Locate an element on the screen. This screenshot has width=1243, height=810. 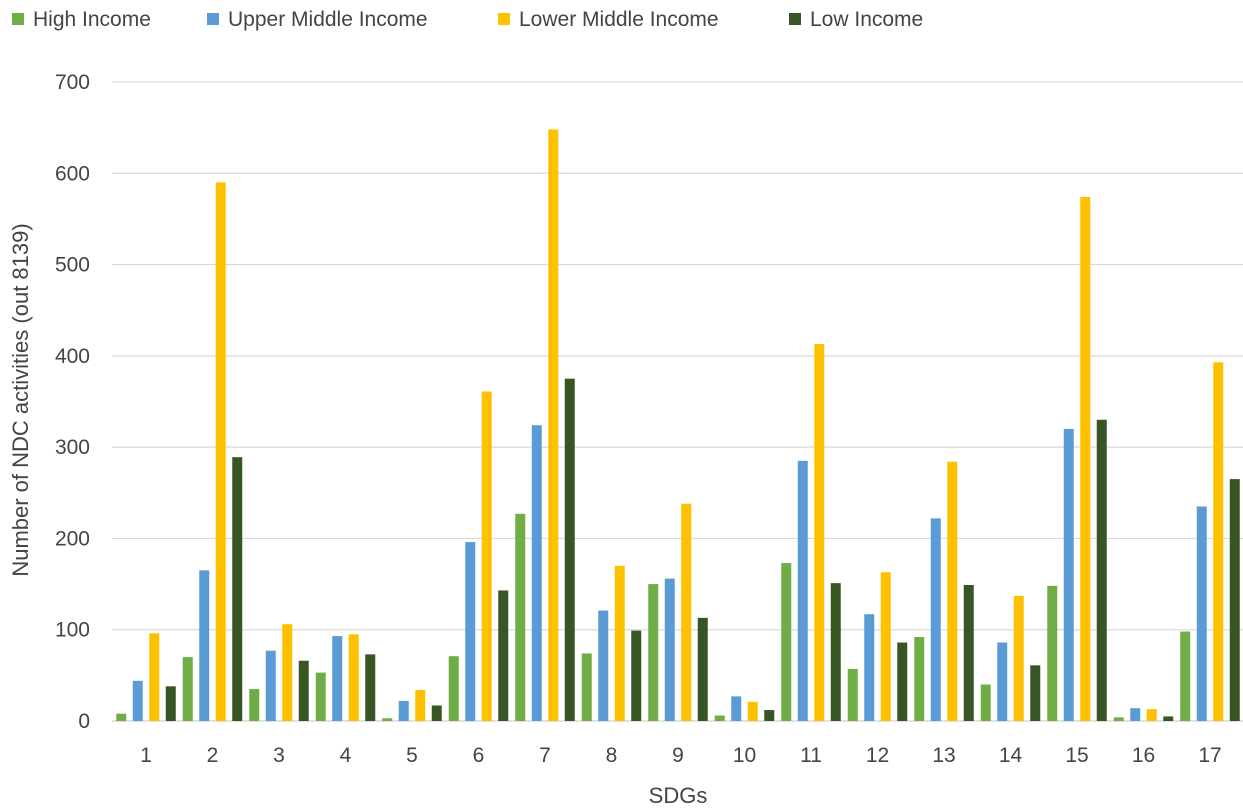
legend-label: Lower Middle Income is located at coordinates (619, 19).